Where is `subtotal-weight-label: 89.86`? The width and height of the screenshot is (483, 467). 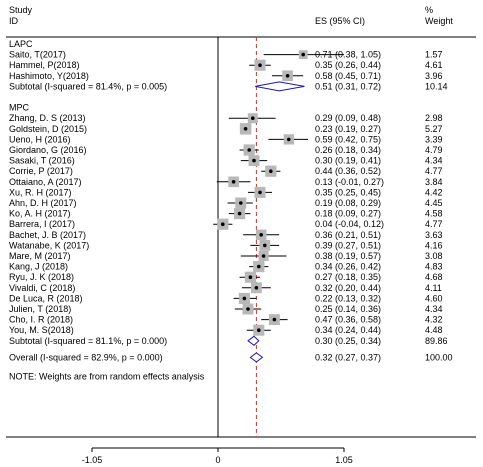 subtotal-weight-label: 89.86 is located at coordinates (436, 341).